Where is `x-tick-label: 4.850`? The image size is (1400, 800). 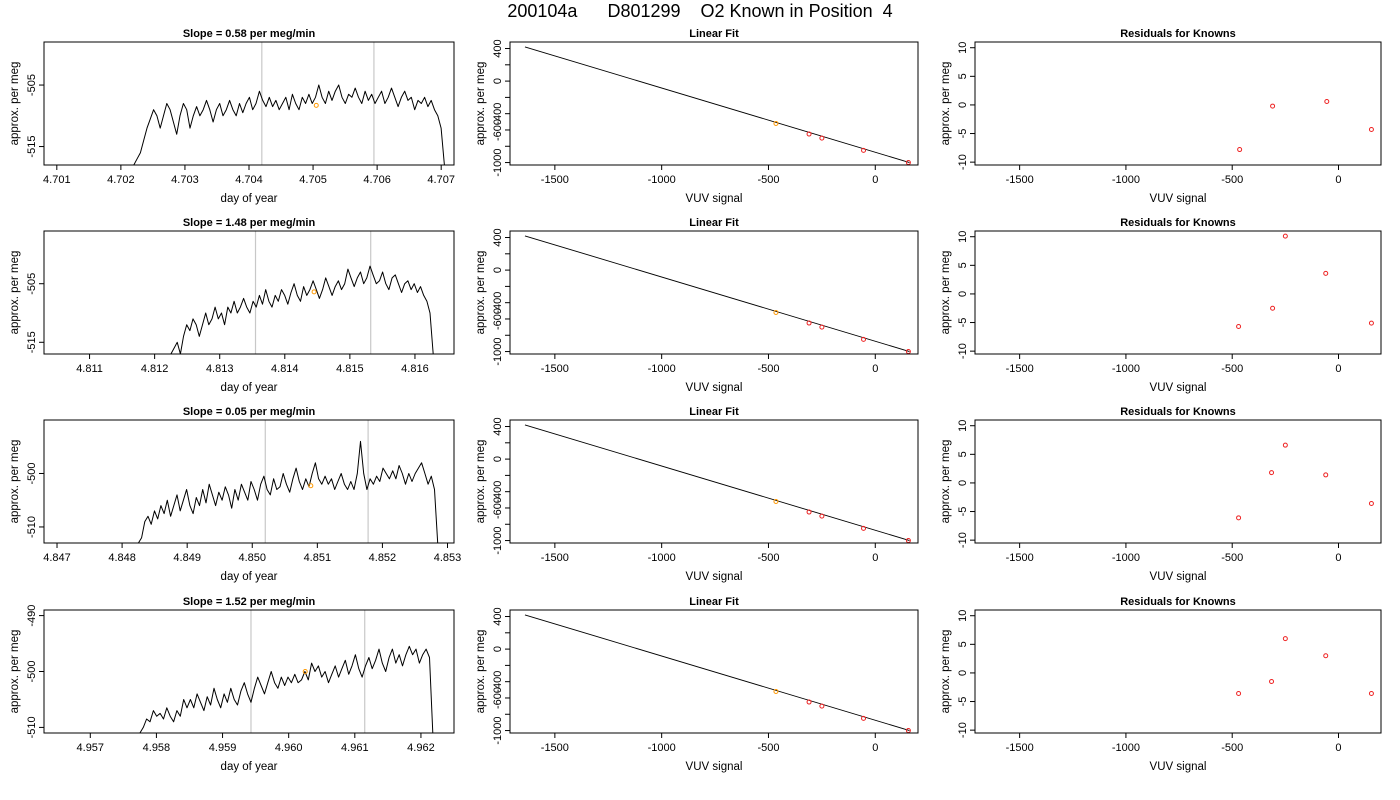
x-tick-label: 4.850 is located at coordinates (252, 558).